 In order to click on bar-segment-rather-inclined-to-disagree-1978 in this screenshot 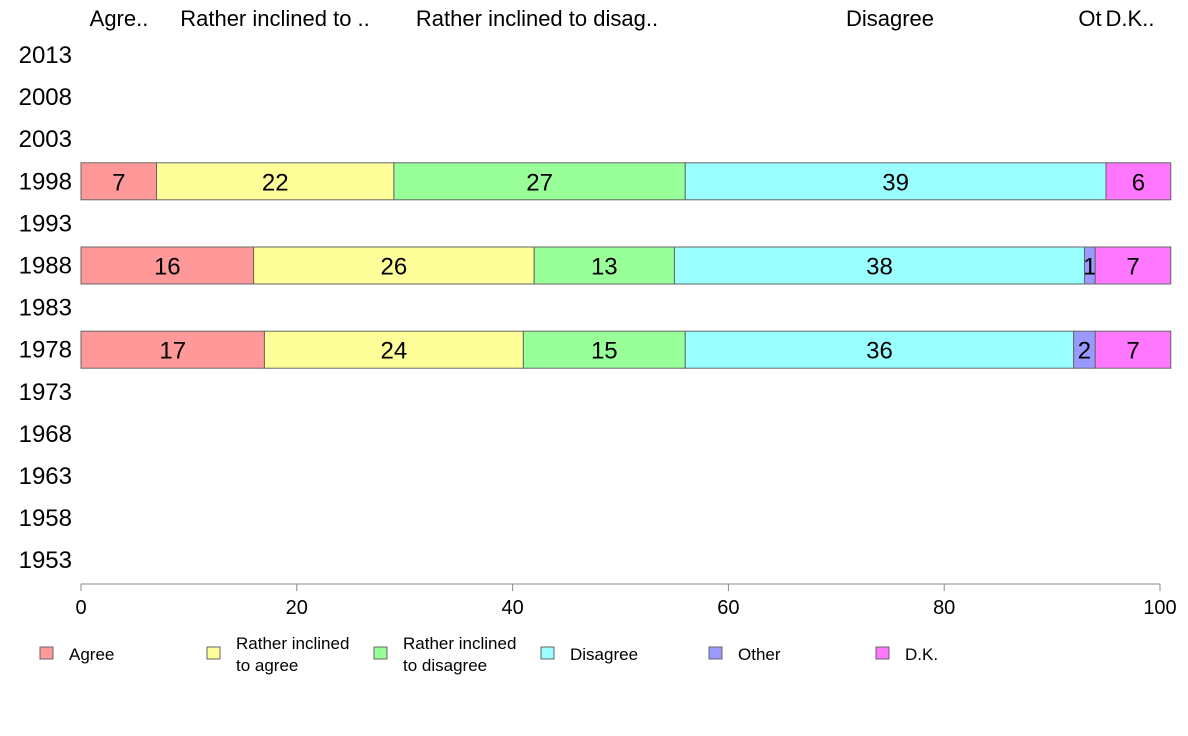, I will do `click(604, 349)`.